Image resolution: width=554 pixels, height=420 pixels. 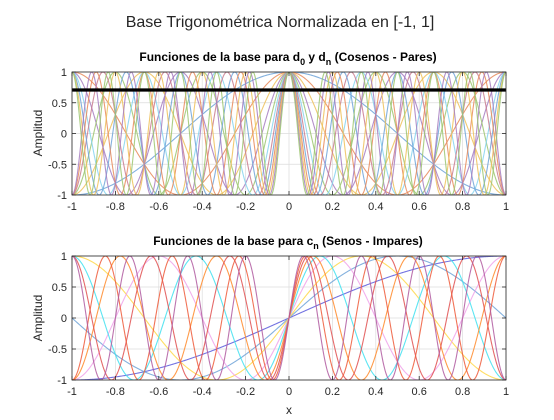 What do you see at coordinates (462, 392) in the screenshot?
I see `bottom-x-tick-label: 0.8` at bounding box center [462, 392].